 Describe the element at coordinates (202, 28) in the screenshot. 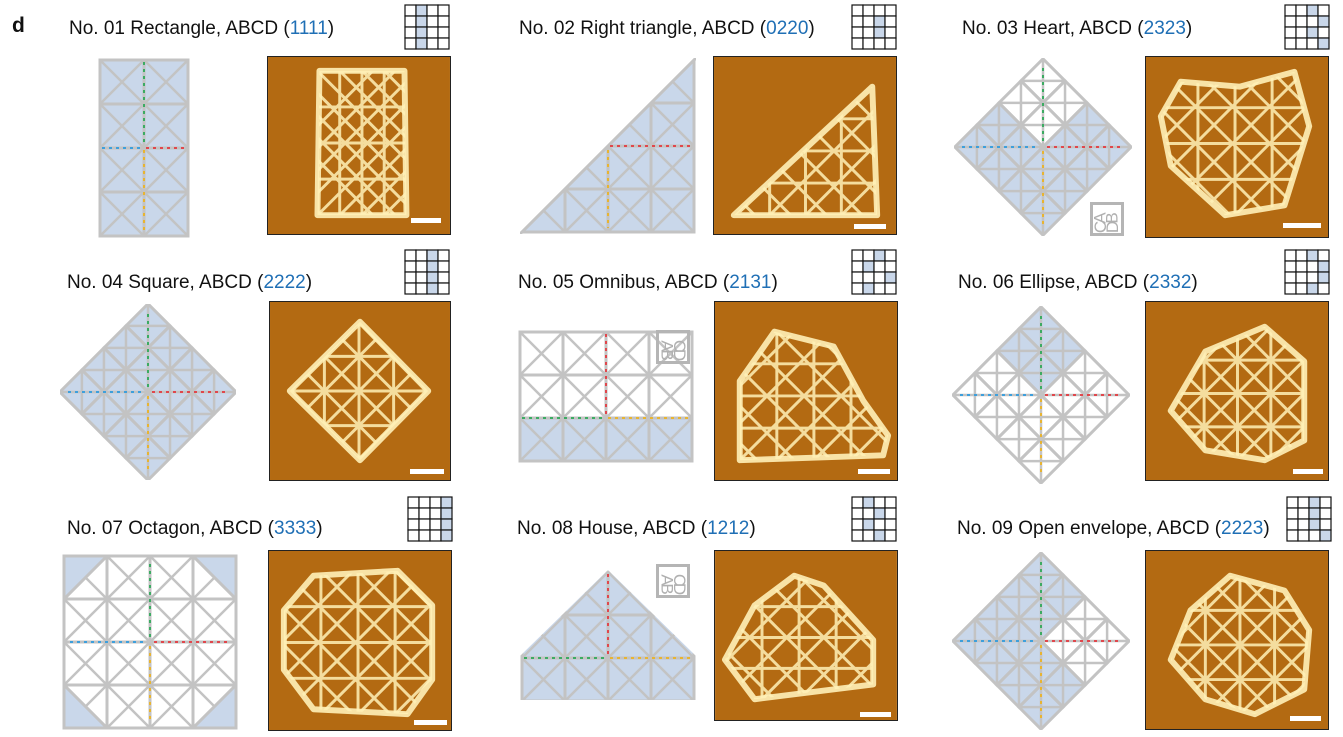

I see `shape-title-01: No. 01 Rectangle, ABCD (1111)` at that location.